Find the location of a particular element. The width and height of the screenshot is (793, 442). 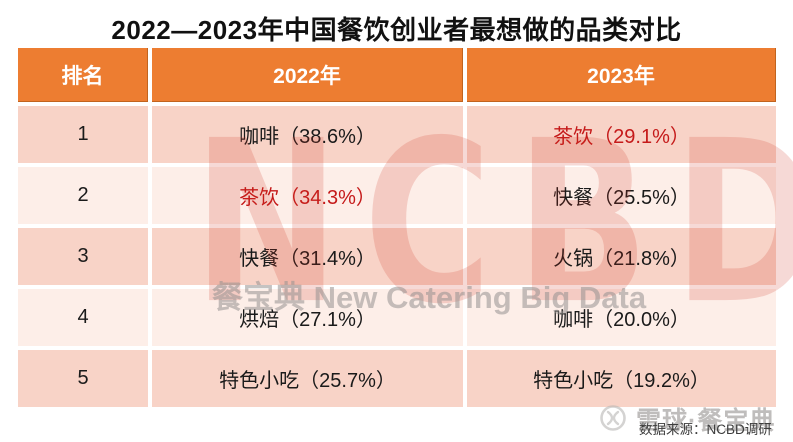

header-2023: 2023年 is located at coordinates (621, 75).